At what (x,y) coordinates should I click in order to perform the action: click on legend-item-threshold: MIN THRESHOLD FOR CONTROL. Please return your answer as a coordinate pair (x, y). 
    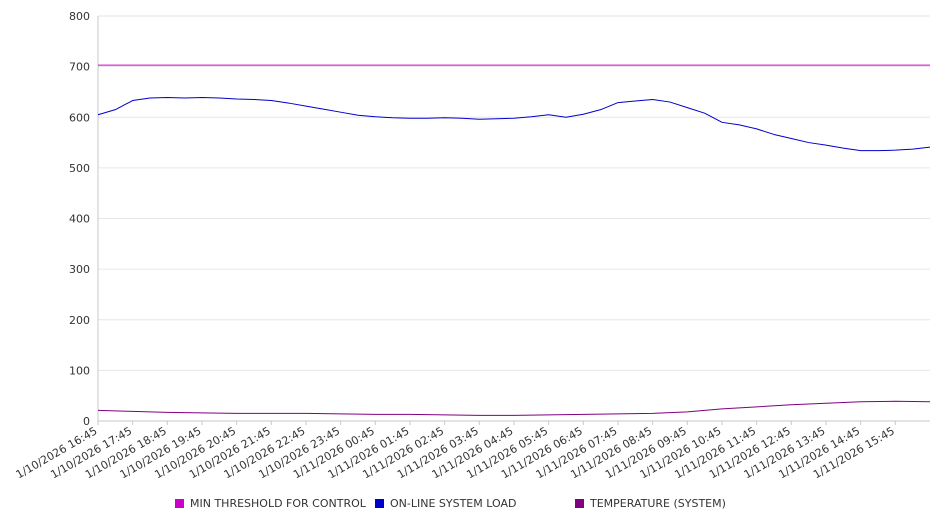
    Looking at the image, I should click on (270, 503).